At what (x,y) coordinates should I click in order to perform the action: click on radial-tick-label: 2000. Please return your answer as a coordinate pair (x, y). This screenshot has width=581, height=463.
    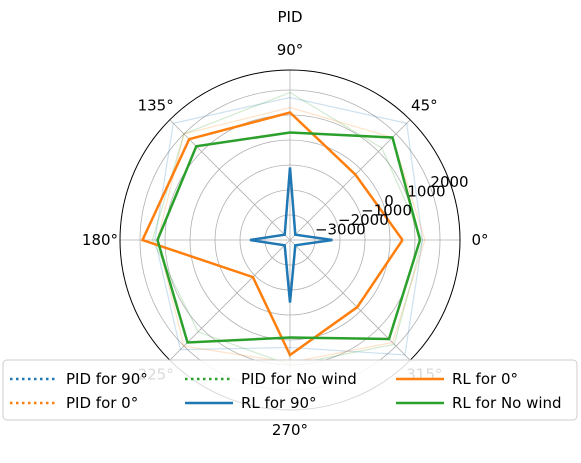
    Looking at the image, I should click on (449, 182).